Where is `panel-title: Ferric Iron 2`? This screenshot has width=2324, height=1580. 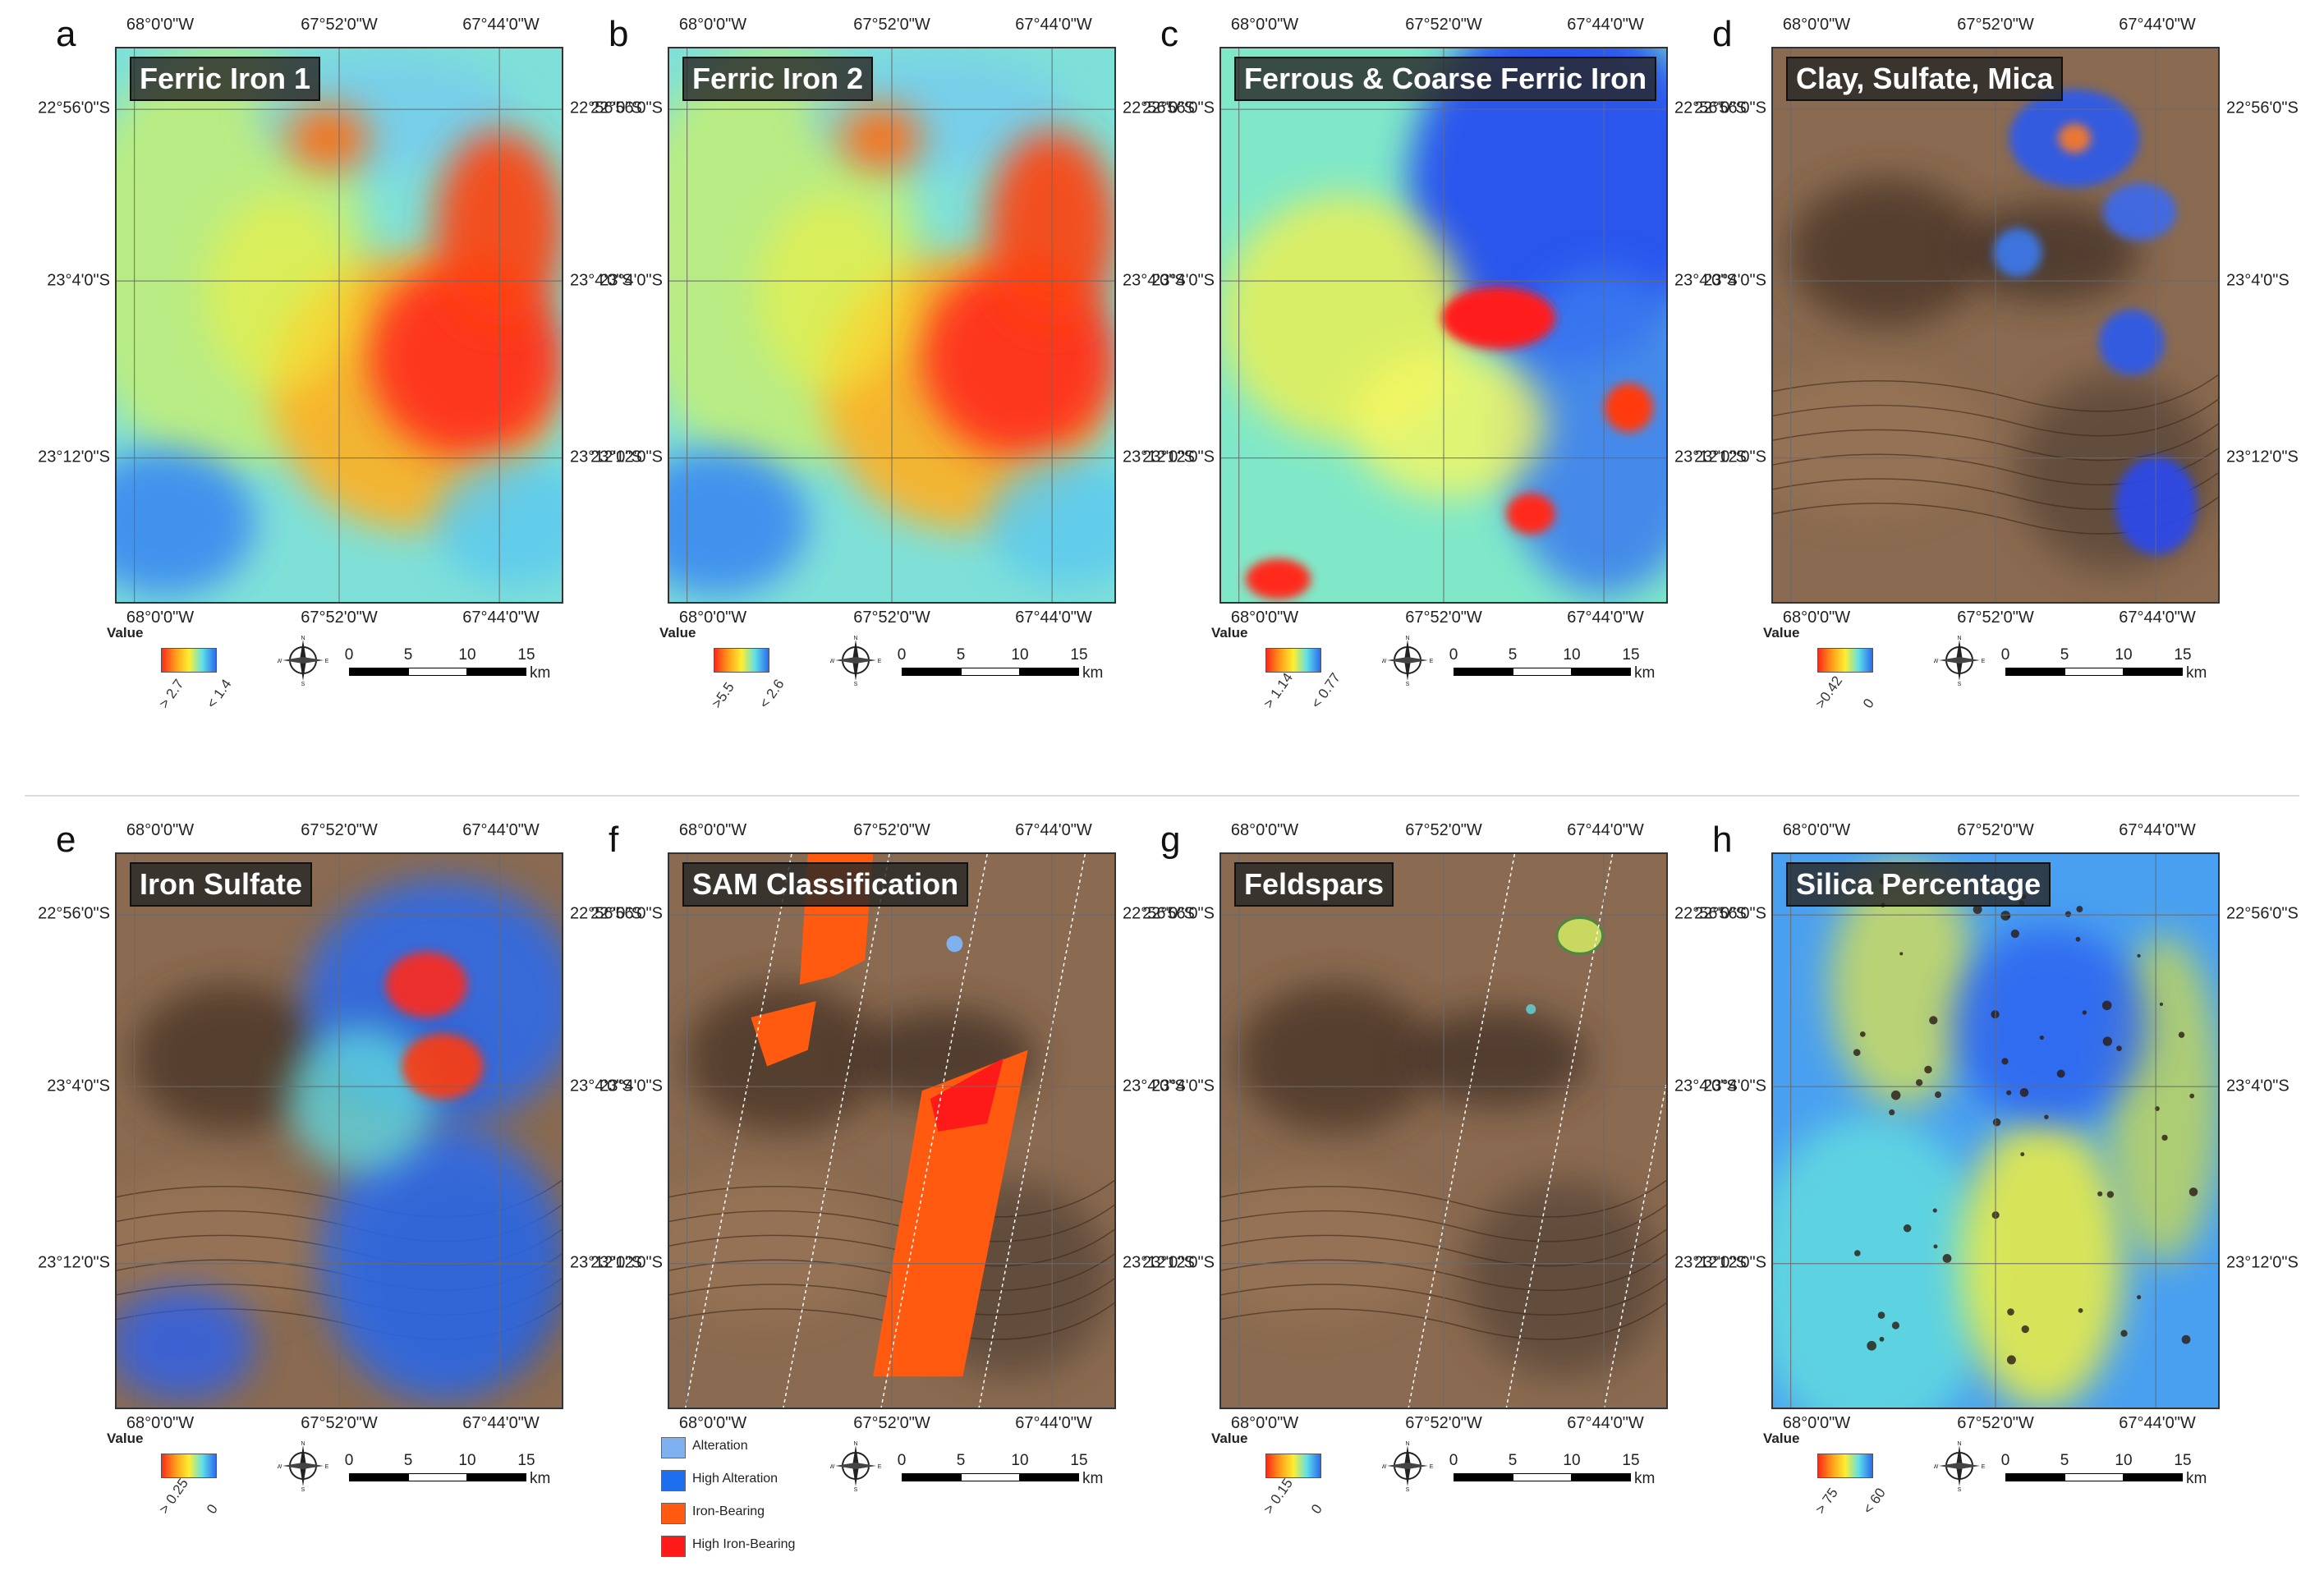 panel-title: Ferric Iron 2 is located at coordinates (778, 79).